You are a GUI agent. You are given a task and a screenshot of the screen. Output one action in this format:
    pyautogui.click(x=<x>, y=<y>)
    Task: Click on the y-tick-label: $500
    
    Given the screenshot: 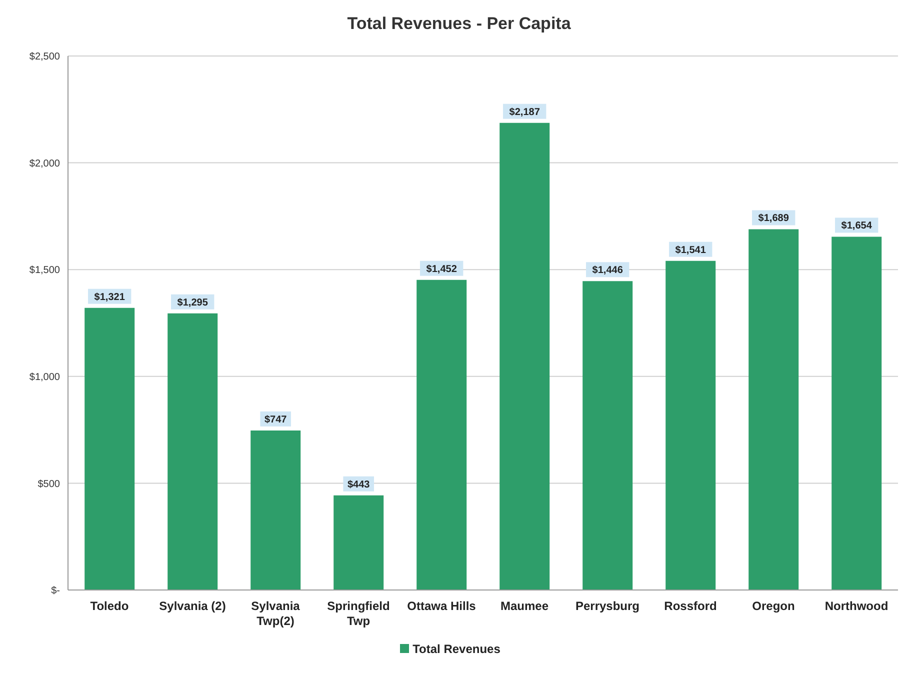 What is the action you would take?
    pyautogui.click(x=49, y=484)
    